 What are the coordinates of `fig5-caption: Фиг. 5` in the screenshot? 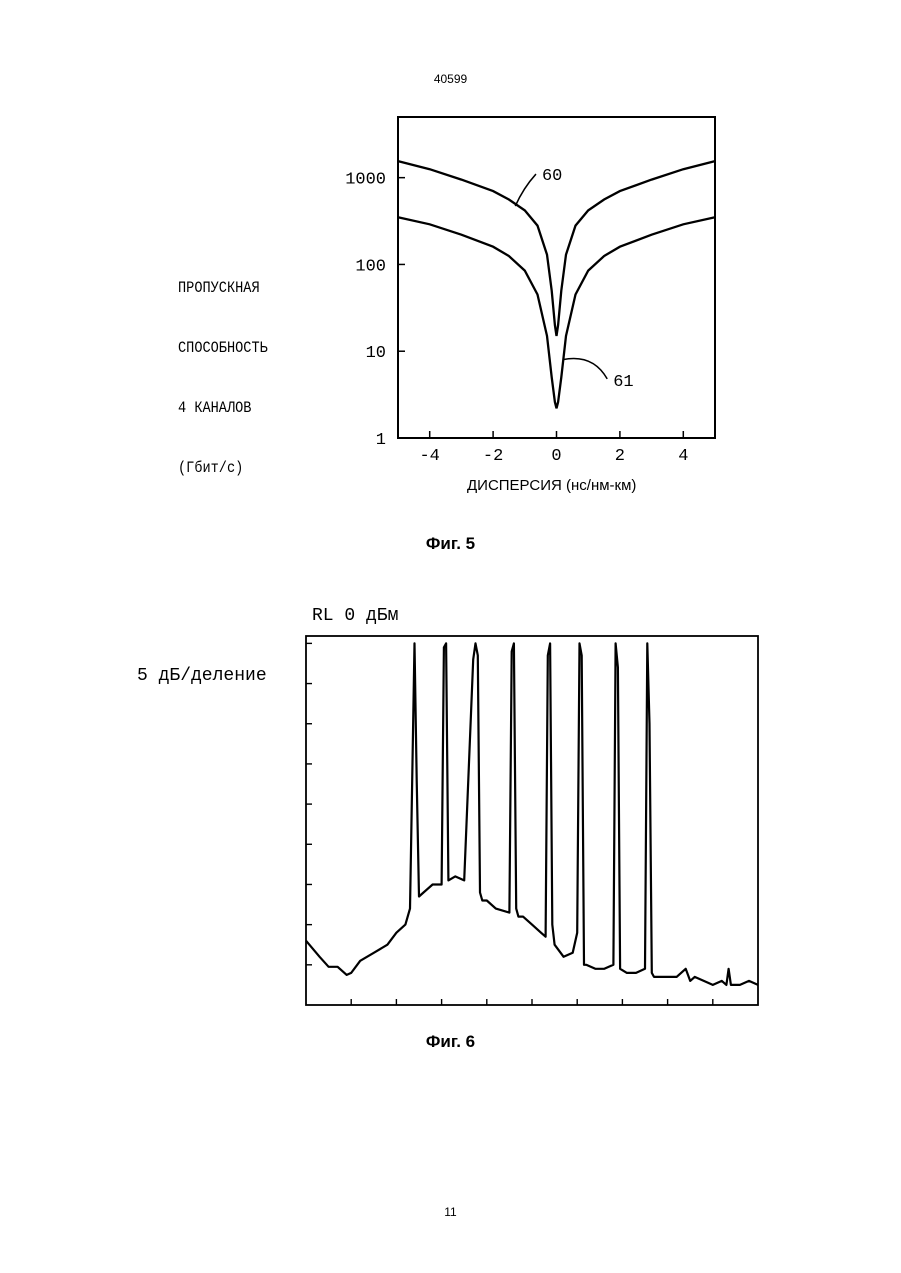 It's located at (450, 544).